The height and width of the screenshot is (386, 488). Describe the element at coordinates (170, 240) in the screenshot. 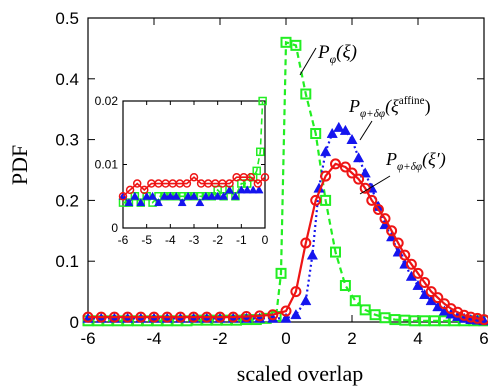

I see `inset-x-tick-label: -4` at that location.